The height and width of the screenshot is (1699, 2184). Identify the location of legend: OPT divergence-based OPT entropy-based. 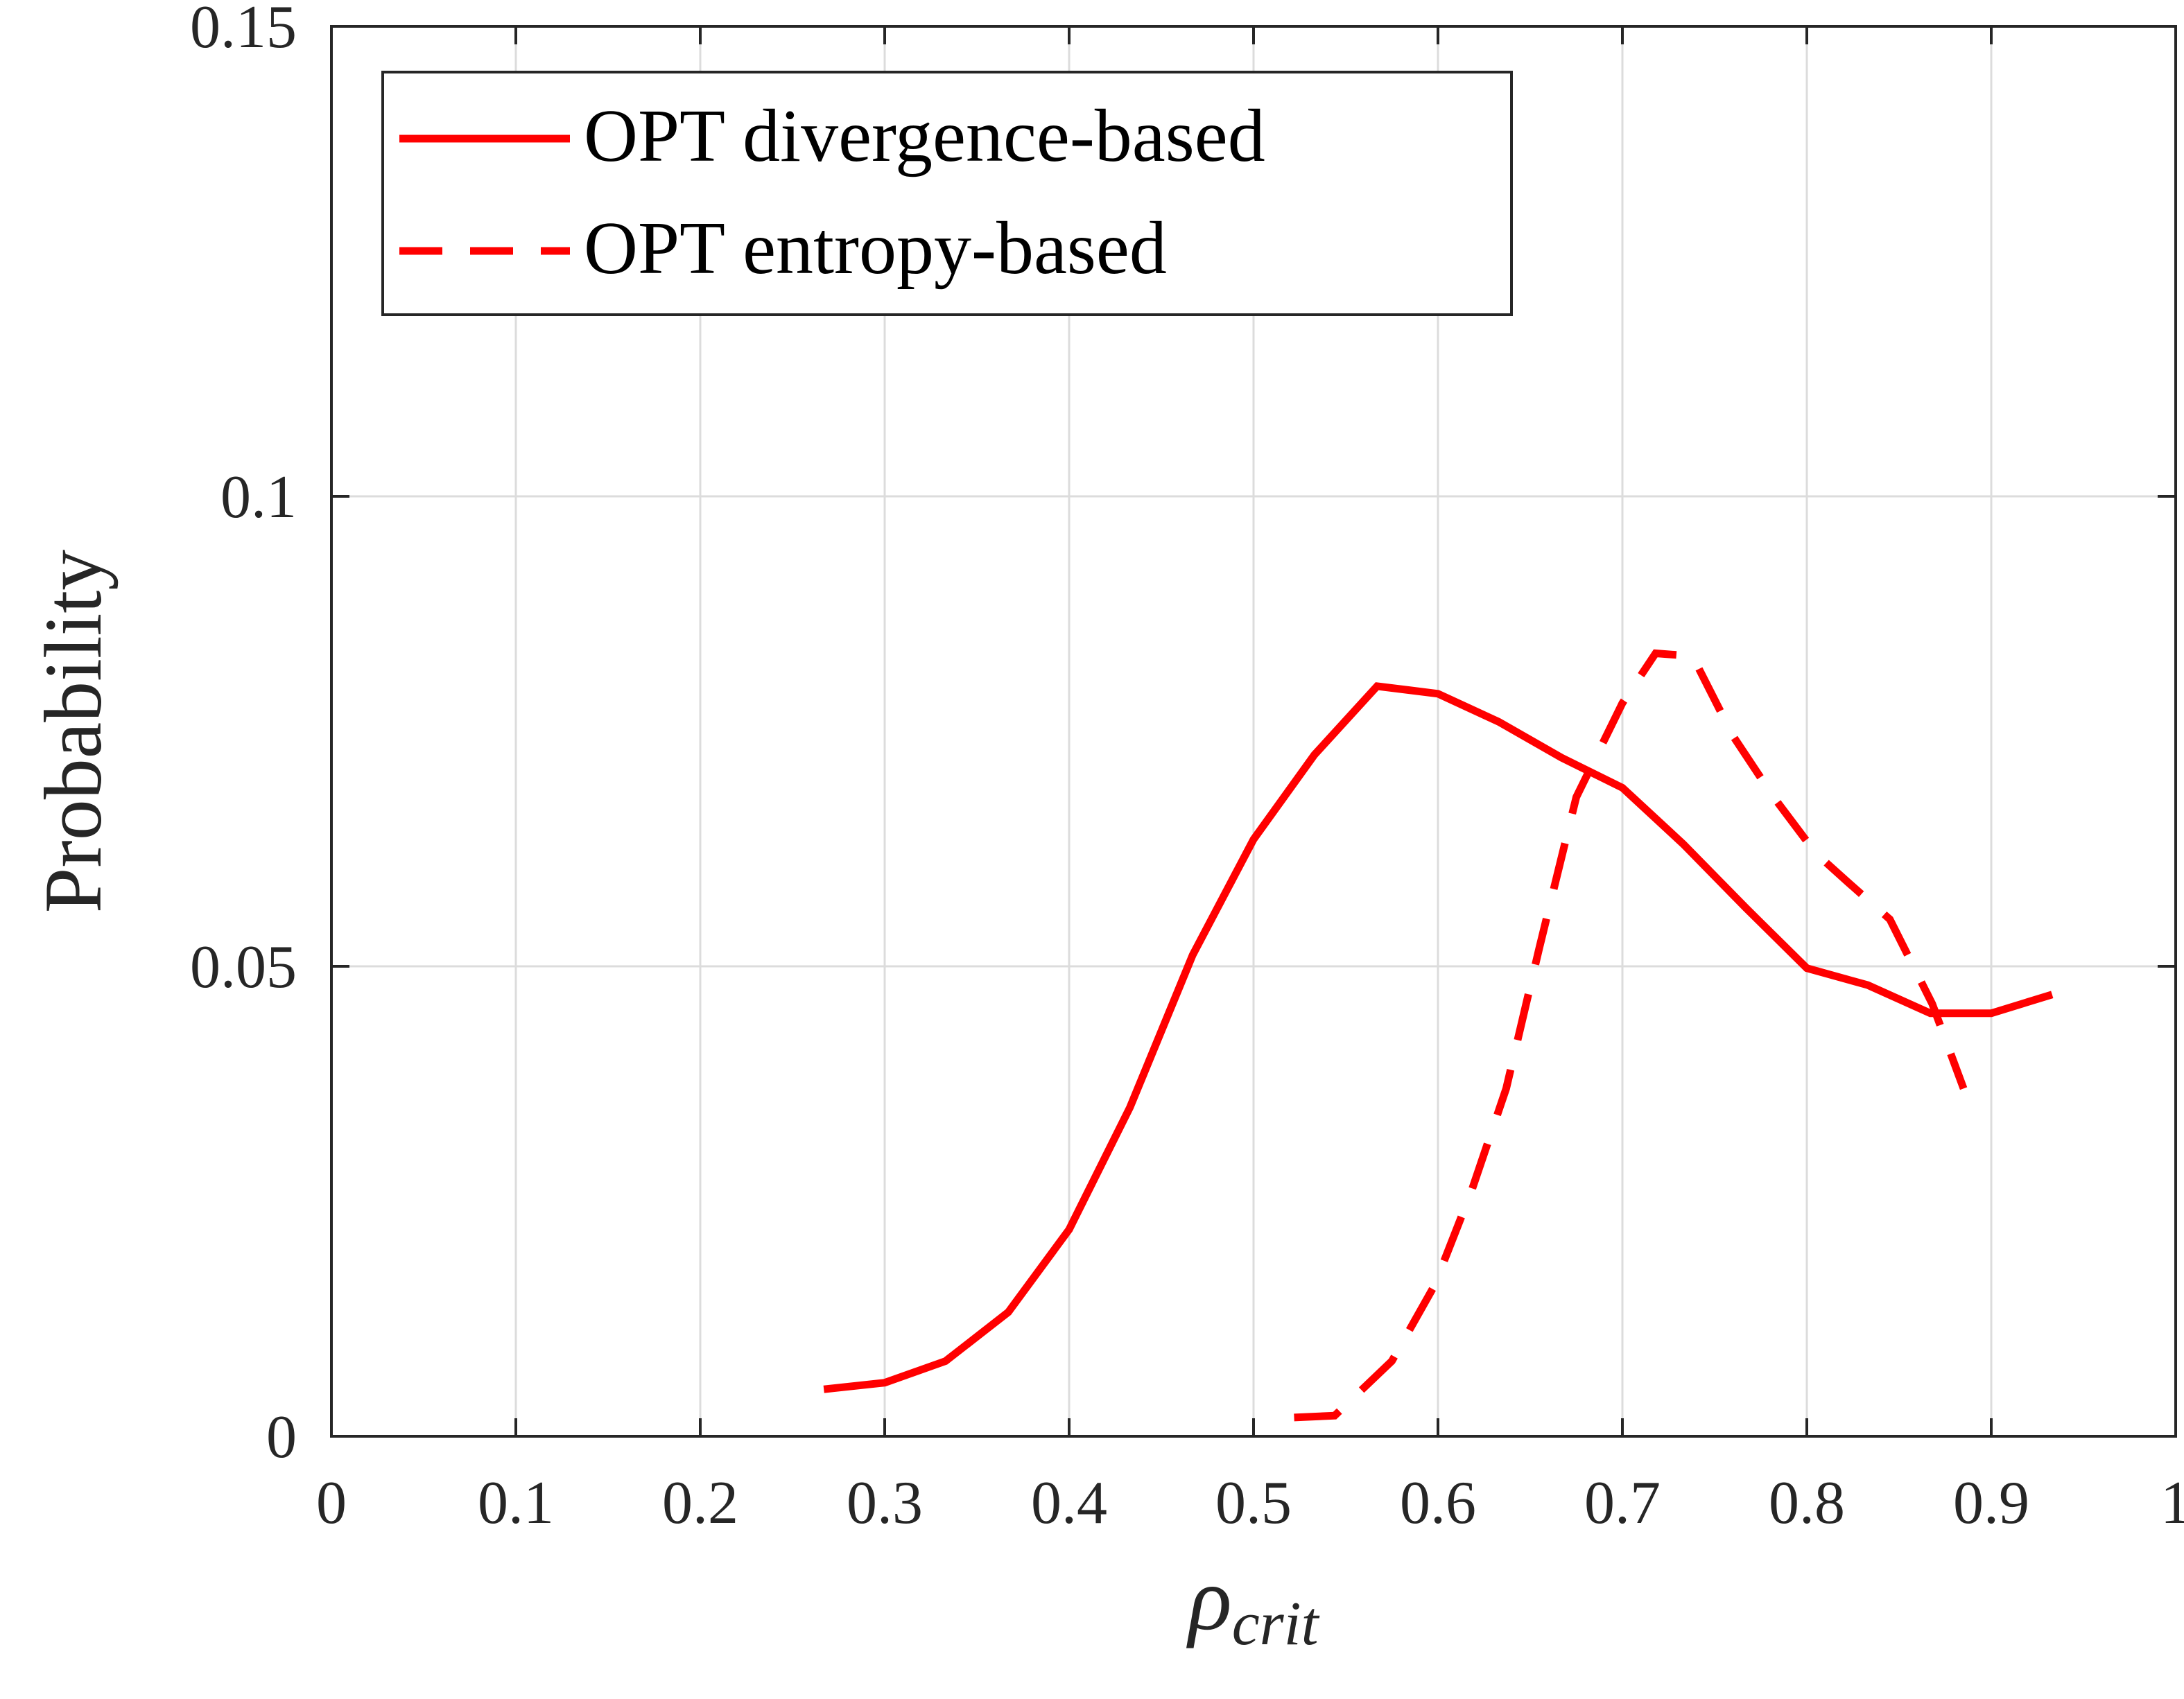
(947, 194).